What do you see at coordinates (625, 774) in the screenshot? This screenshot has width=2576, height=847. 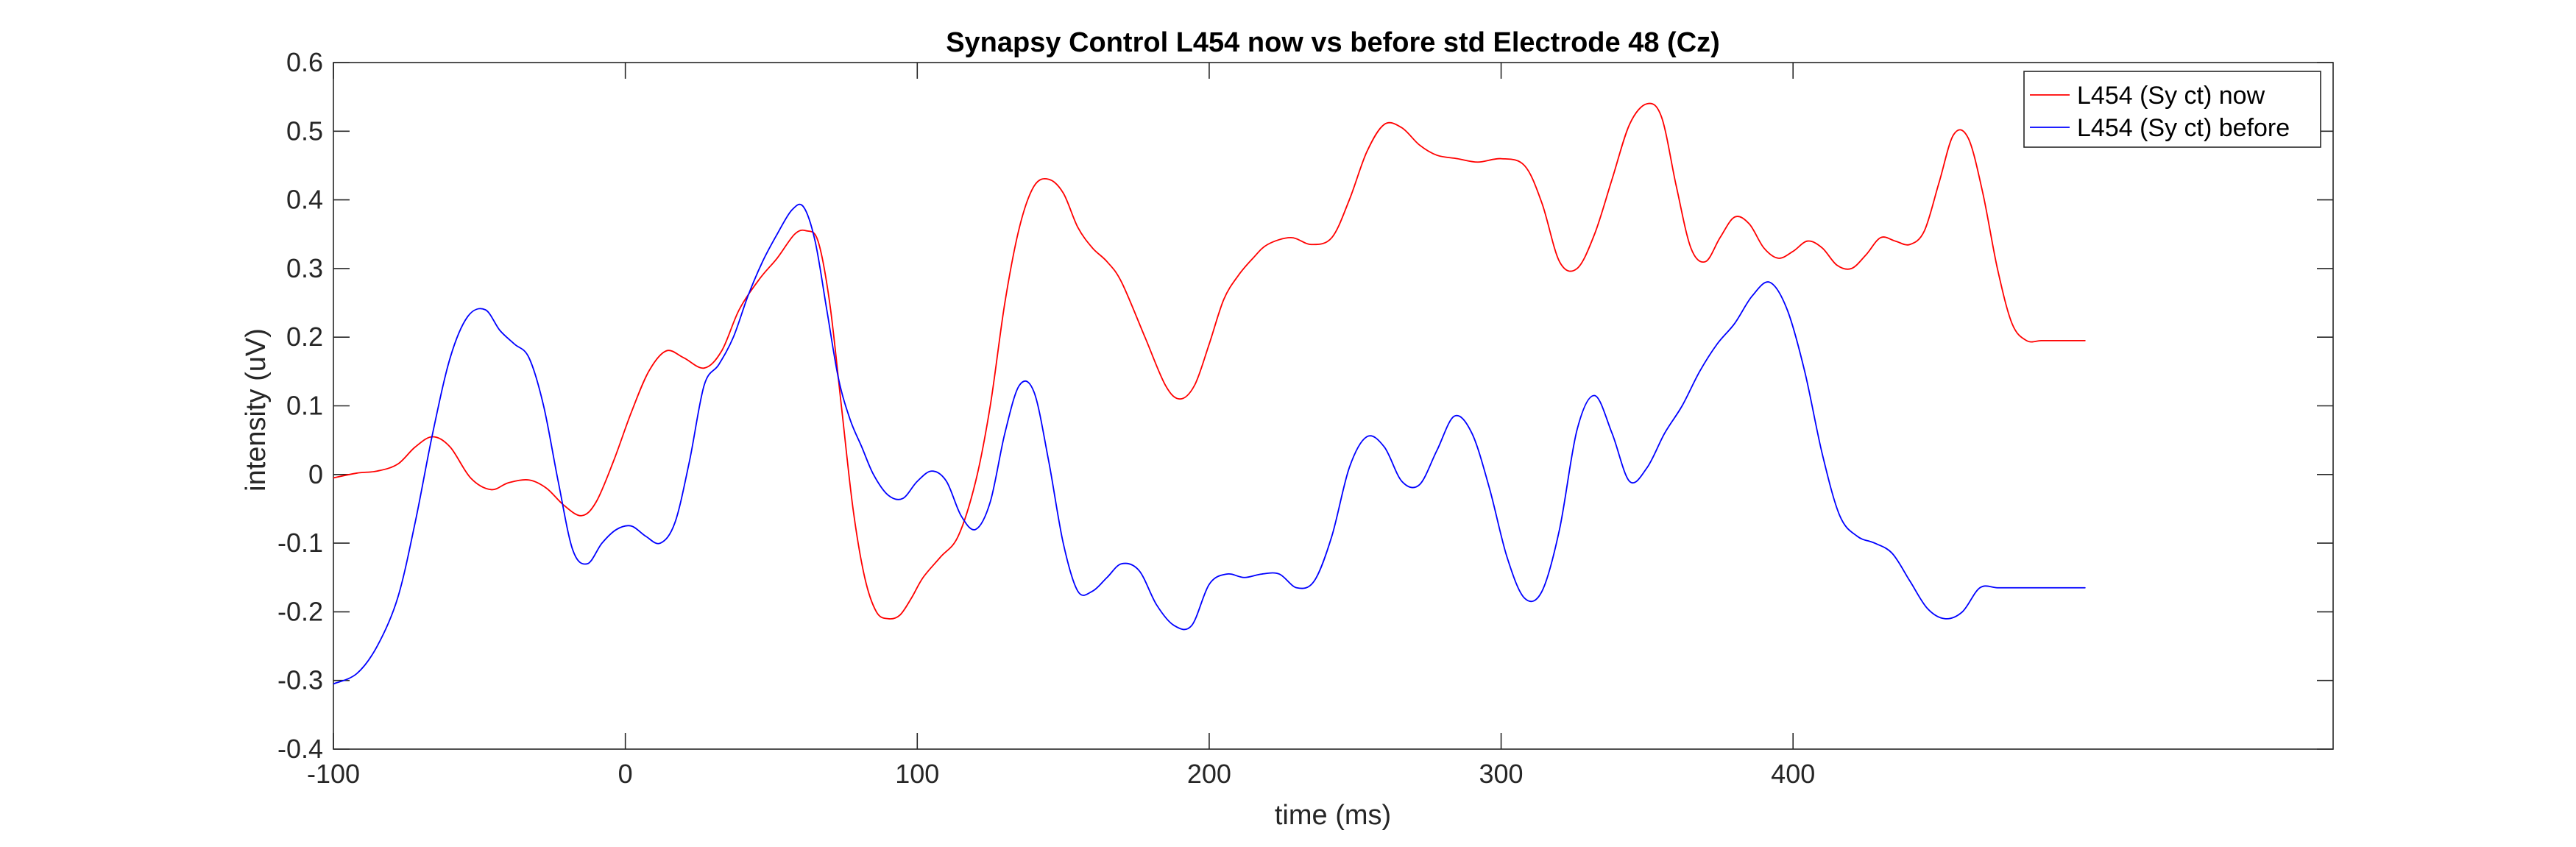 I see `x-tick-label: 0` at bounding box center [625, 774].